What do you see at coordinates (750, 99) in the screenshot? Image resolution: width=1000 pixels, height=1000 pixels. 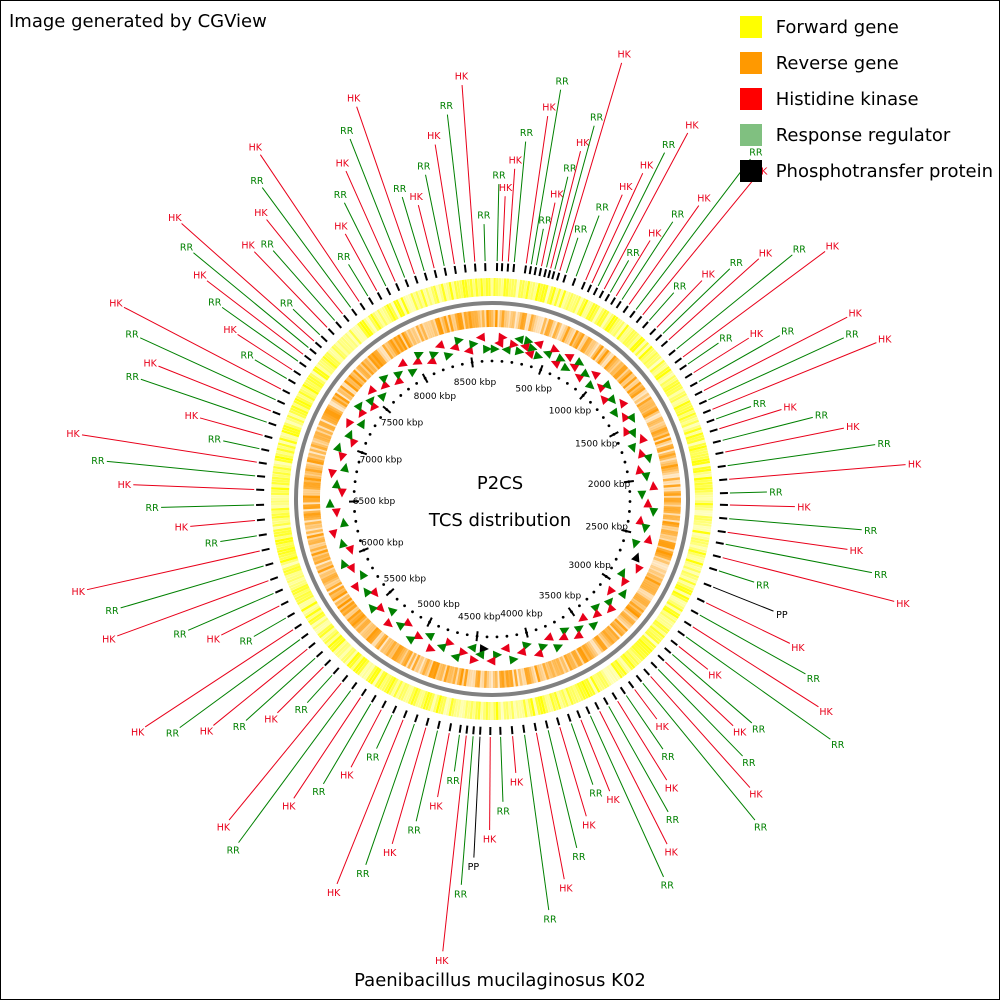 I see `histidine-kinase-swatch` at bounding box center [750, 99].